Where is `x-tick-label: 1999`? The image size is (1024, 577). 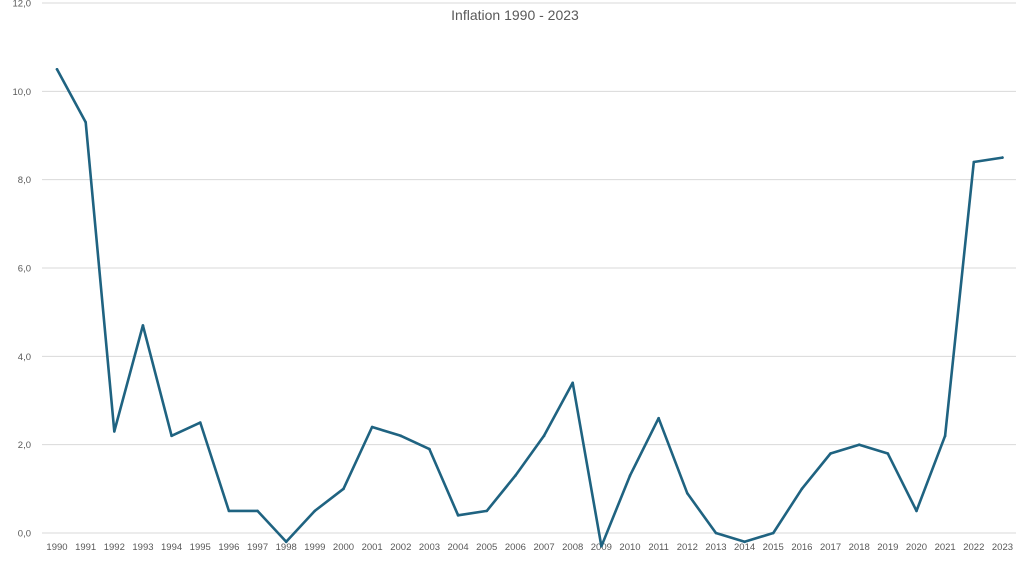 x-tick-label: 1999 is located at coordinates (314, 547).